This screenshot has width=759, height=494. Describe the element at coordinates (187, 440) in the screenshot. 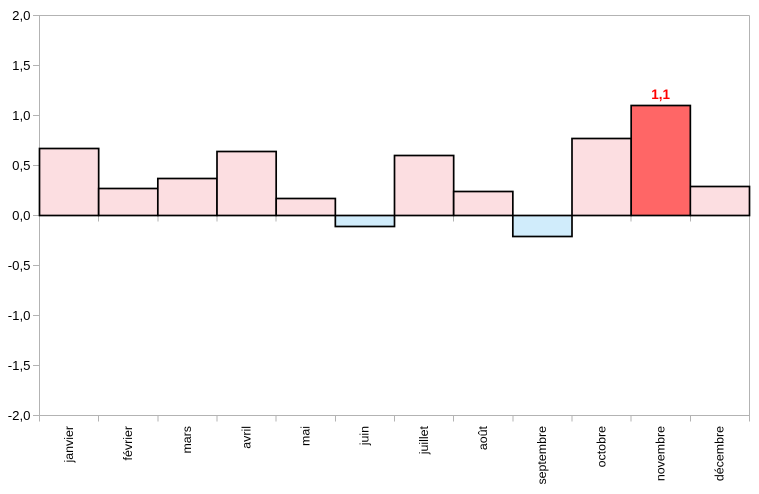

I see `svg-text: mars` at that location.